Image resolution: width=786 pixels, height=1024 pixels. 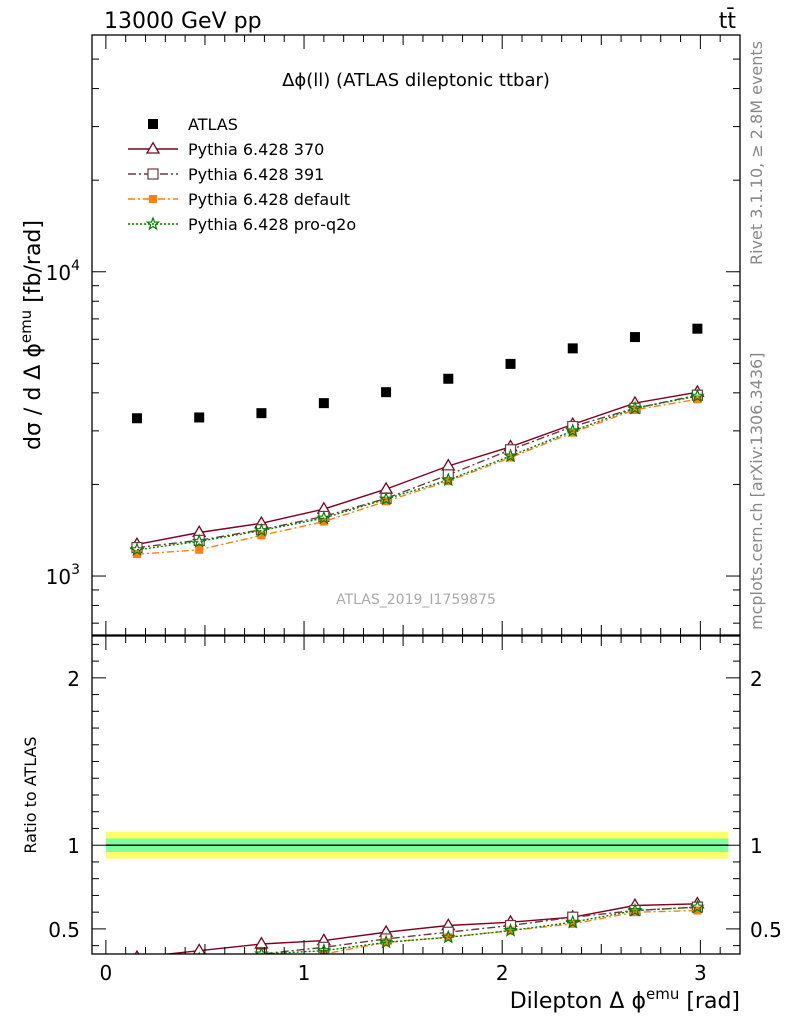 I want to click on chart-title: Δϕ(ll) (ATLAS dileptonic ttbar), so click(x=416, y=80).